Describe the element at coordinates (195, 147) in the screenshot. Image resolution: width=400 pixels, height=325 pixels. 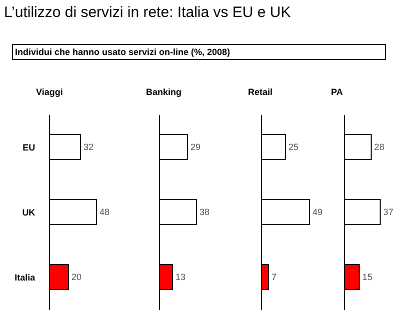
I see `data-label: 29` at that location.